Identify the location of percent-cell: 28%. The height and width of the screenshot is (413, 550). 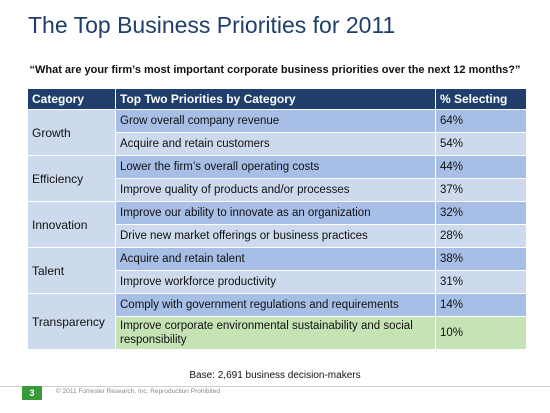
(481, 236).